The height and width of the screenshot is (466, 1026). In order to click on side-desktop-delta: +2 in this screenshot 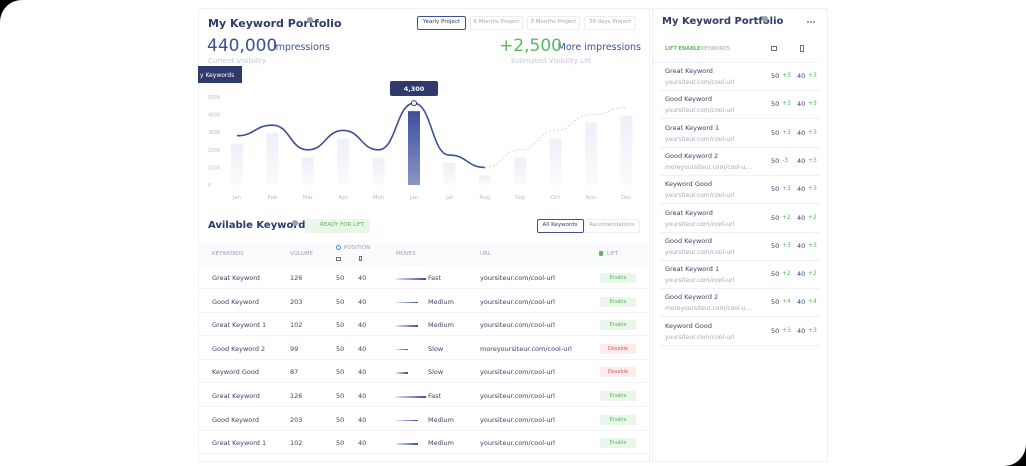, I will do `click(786, 217)`.